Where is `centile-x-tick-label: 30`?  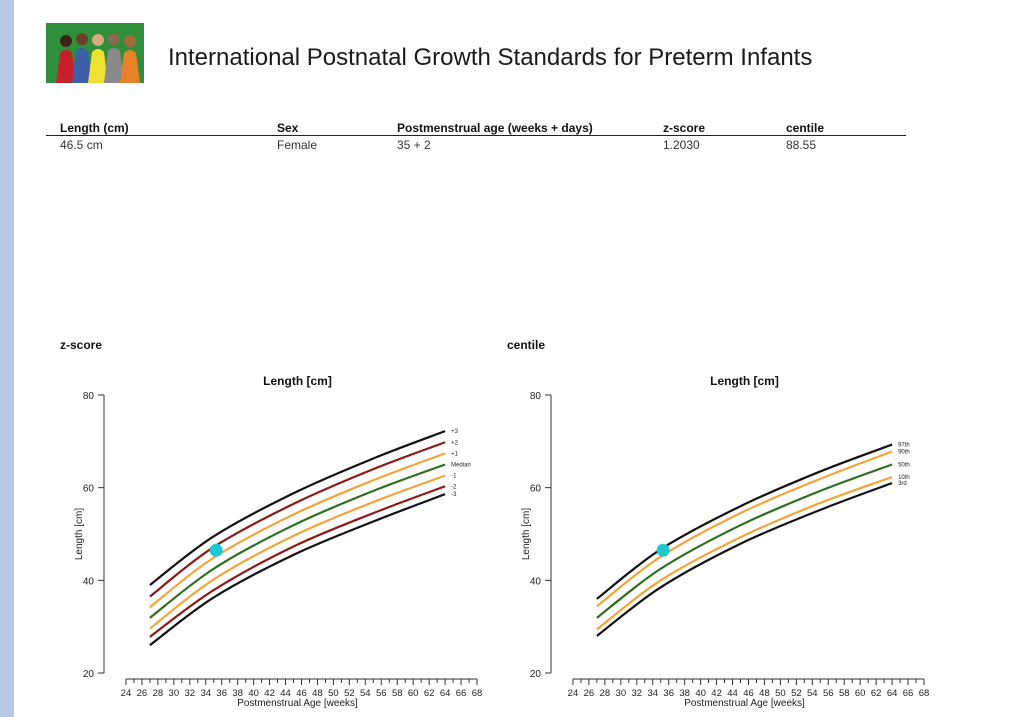 centile-x-tick-label: 30 is located at coordinates (621, 693).